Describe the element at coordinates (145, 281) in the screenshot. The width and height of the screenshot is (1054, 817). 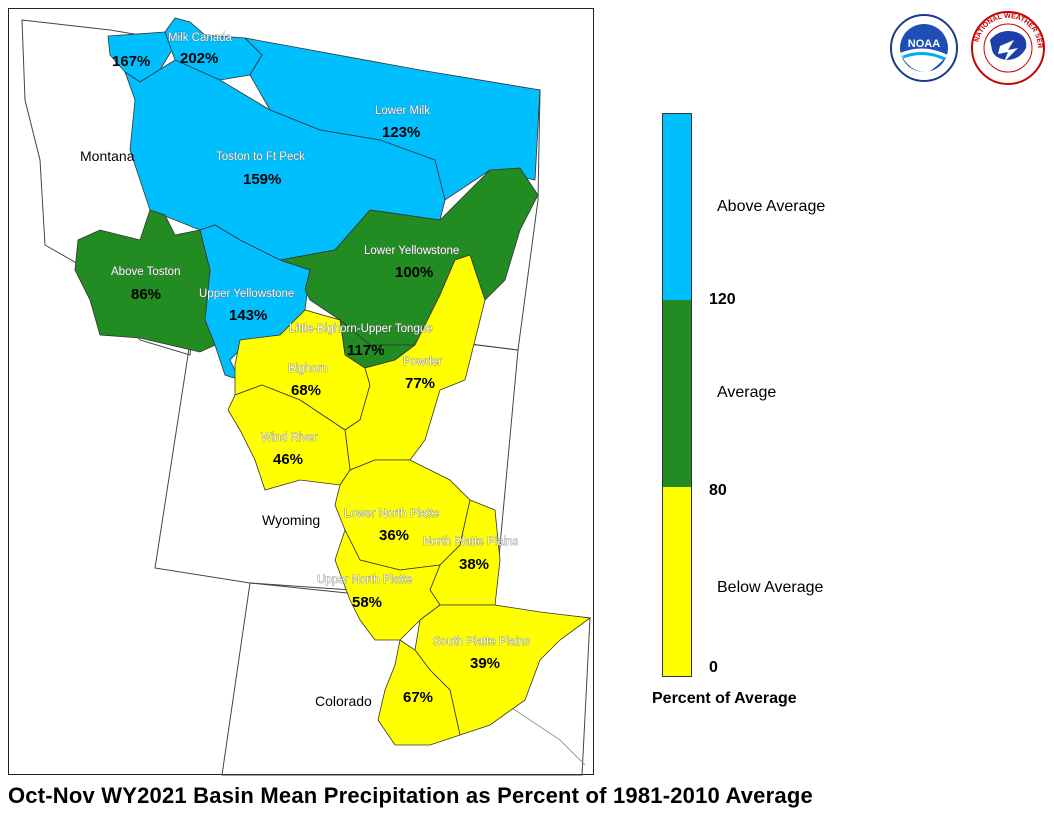
I see `basin-above-toston` at that location.